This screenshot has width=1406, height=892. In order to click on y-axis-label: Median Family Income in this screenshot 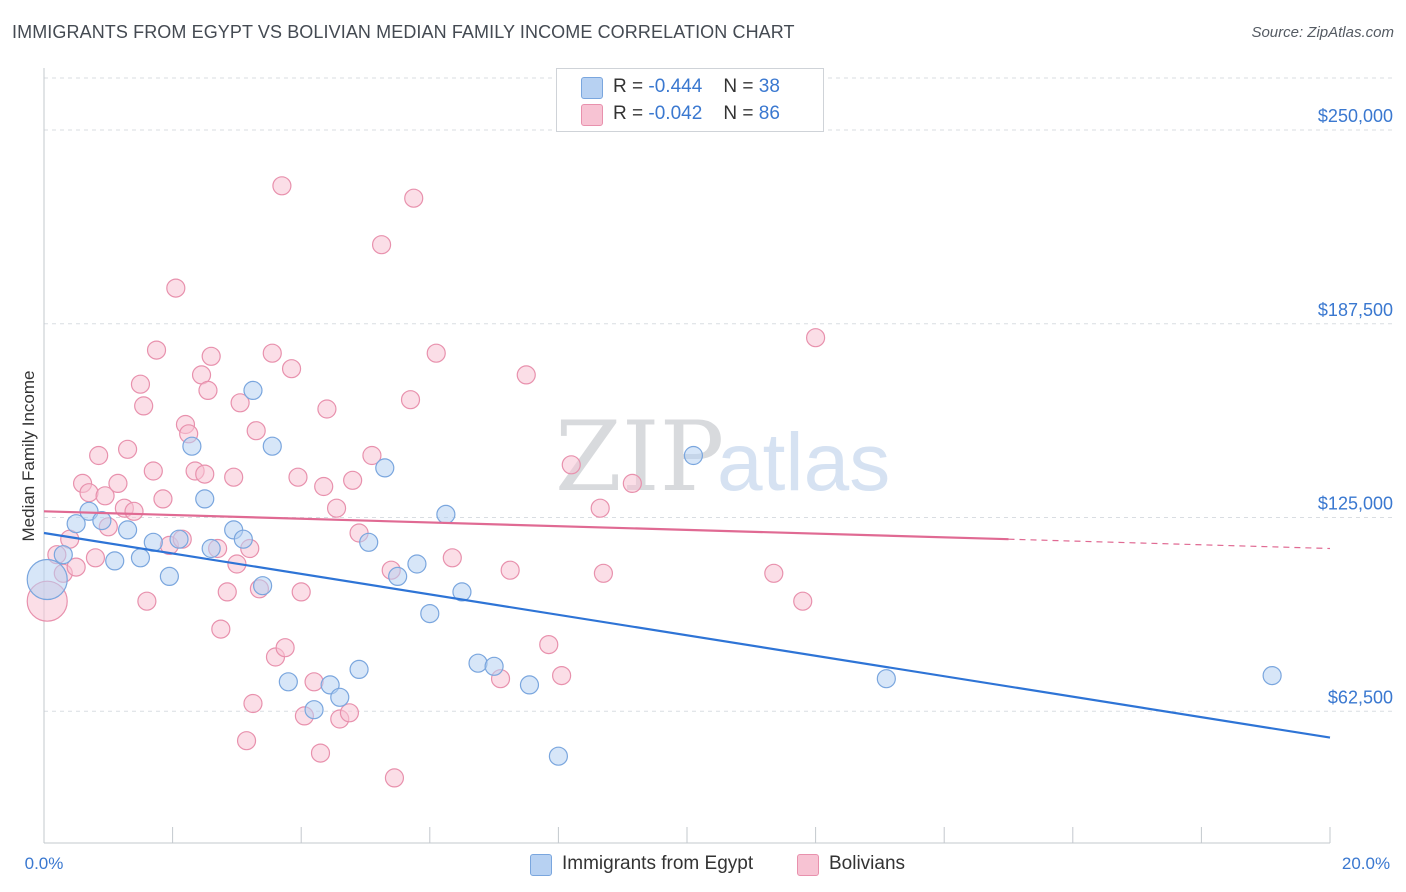, I will do `click(28, 455)`.